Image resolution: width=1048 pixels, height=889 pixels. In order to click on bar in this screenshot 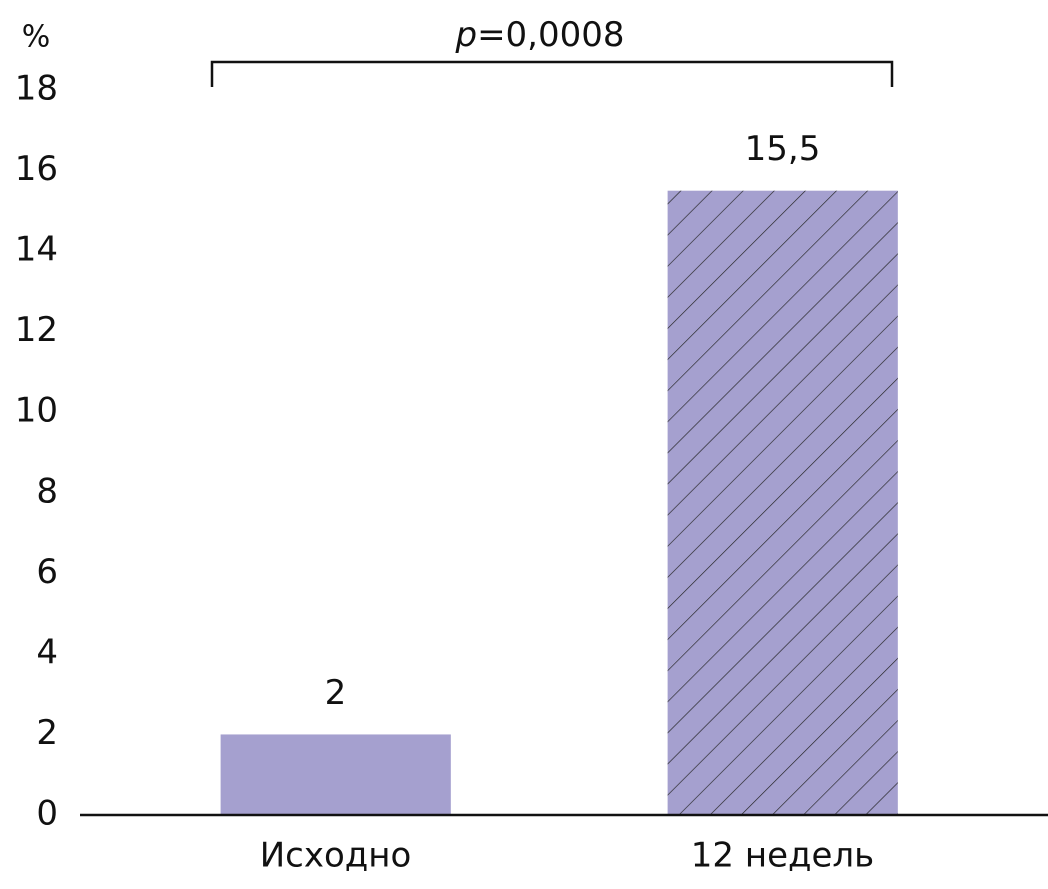, I will do `click(335, 774)`.